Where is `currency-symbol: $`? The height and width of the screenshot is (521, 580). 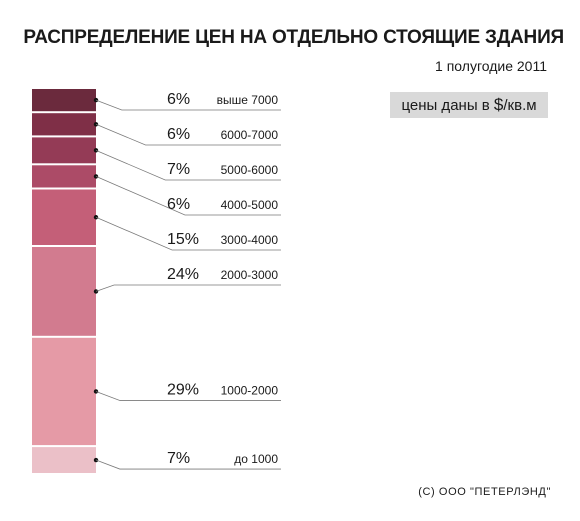
currency-symbol: $ is located at coordinates (498, 104).